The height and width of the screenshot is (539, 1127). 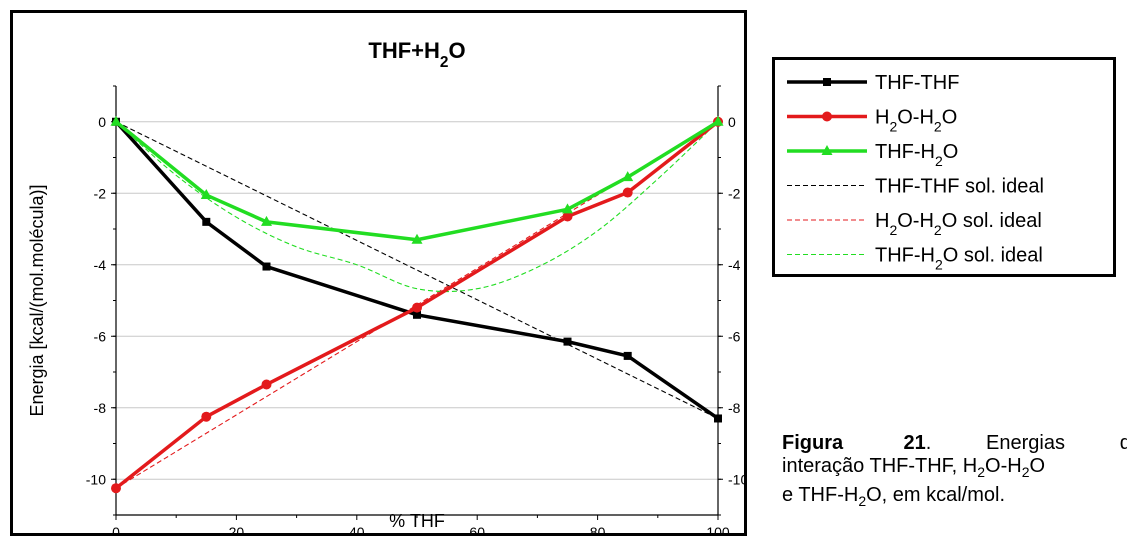 I want to click on y-tick-label-right: -8, so click(x=734, y=408).